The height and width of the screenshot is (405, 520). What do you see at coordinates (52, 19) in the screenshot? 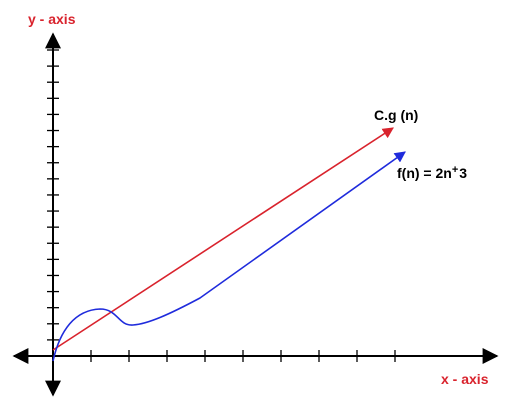
I see `y-axis-label: y - axis` at bounding box center [52, 19].